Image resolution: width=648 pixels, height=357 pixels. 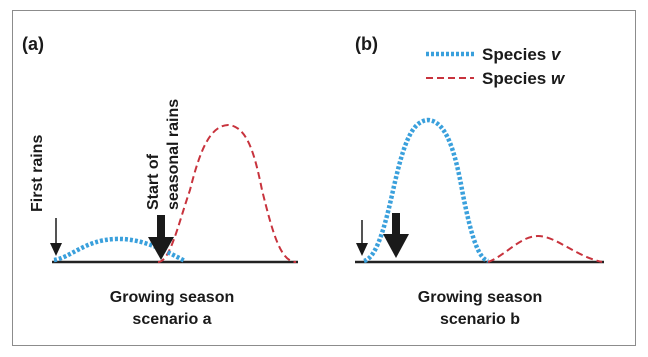 What do you see at coordinates (172, 297) in the screenshot?
I see `panel-a-caption-line1: Growing season` at bounding box center [172, 297].